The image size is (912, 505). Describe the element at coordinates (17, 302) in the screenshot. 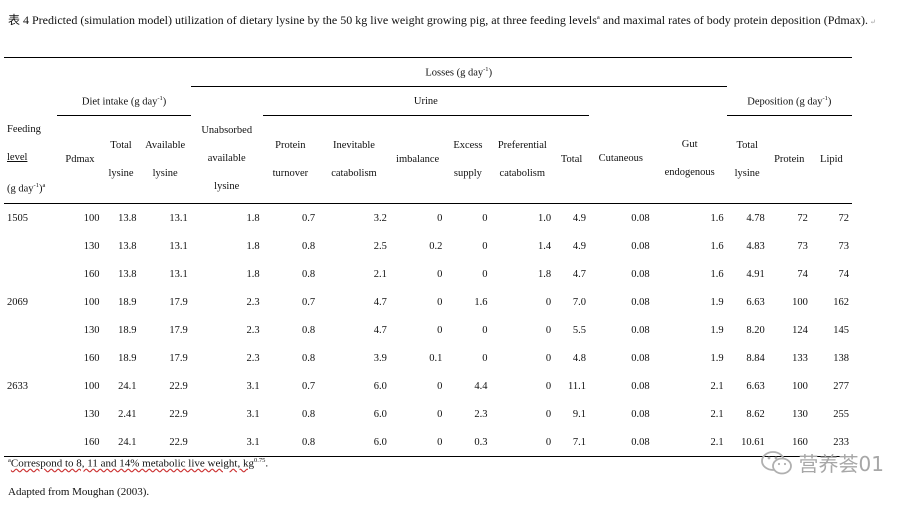

I see `table-cell: 2069` at that location.